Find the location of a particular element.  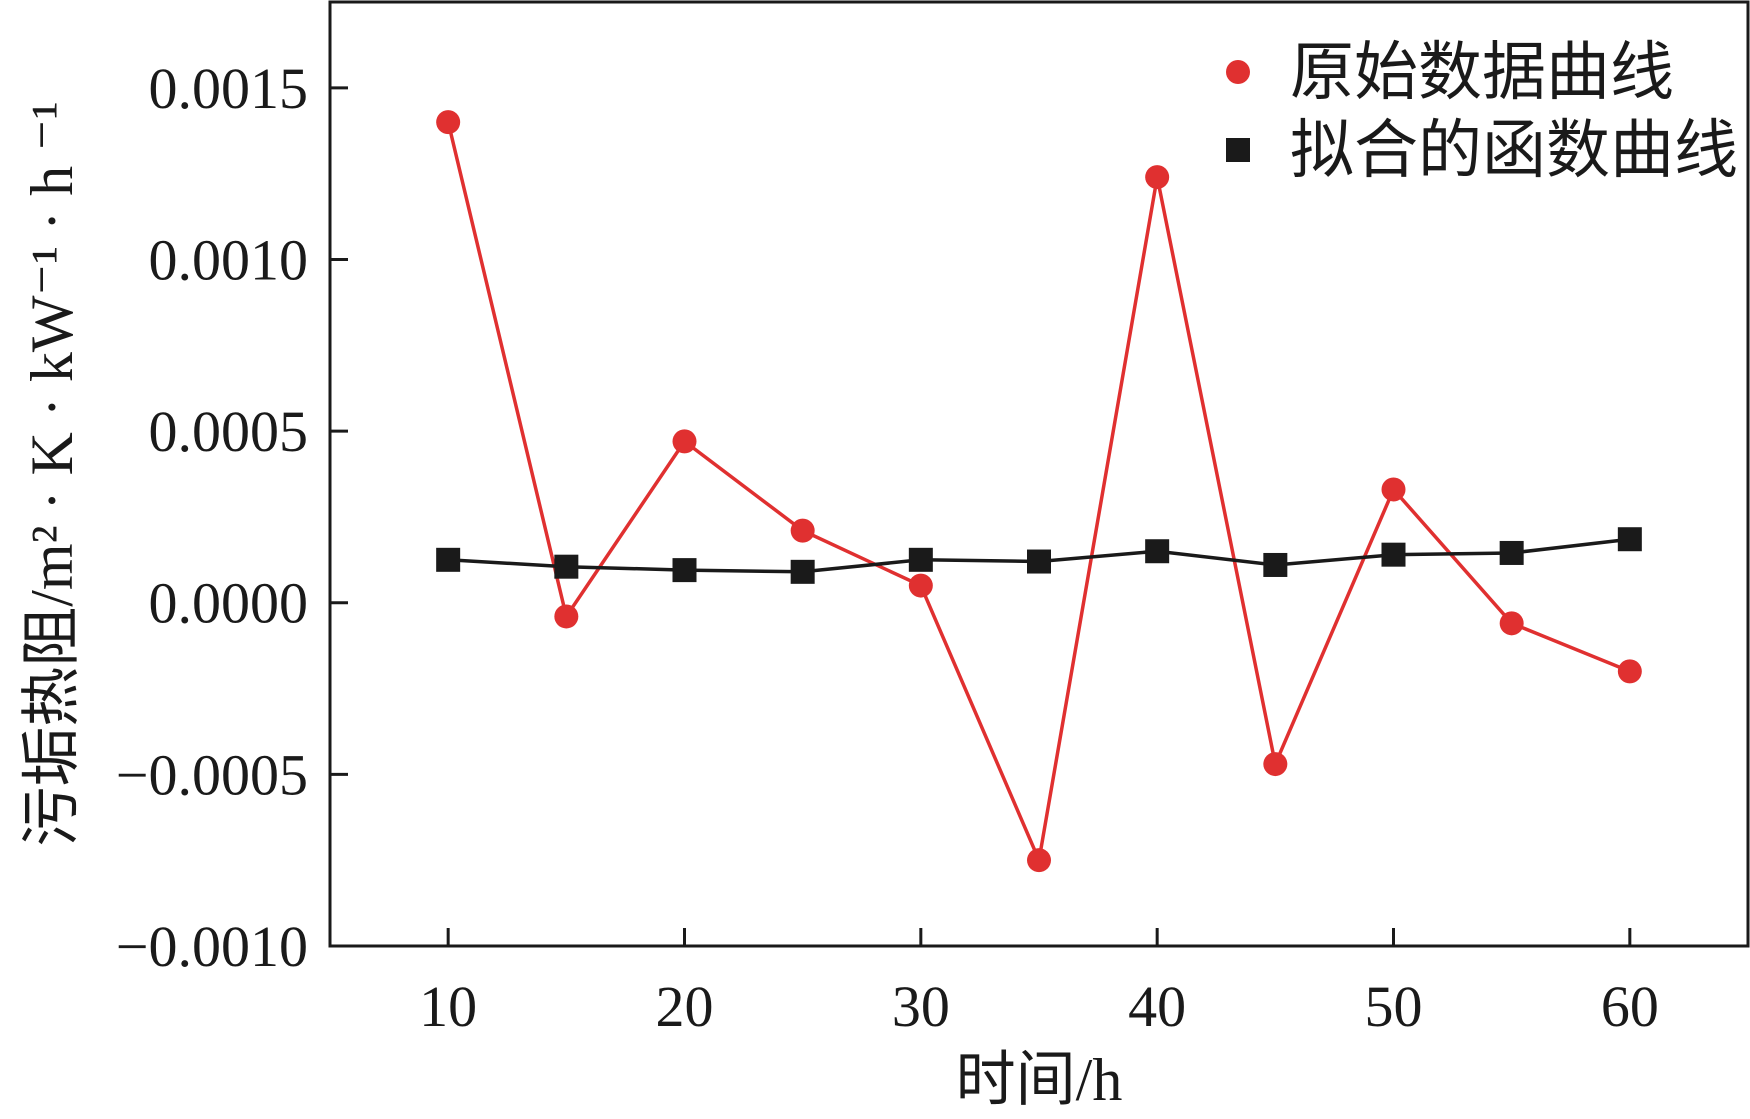

y-tick-label: −0.0010 is located at coordinates (212, 946).